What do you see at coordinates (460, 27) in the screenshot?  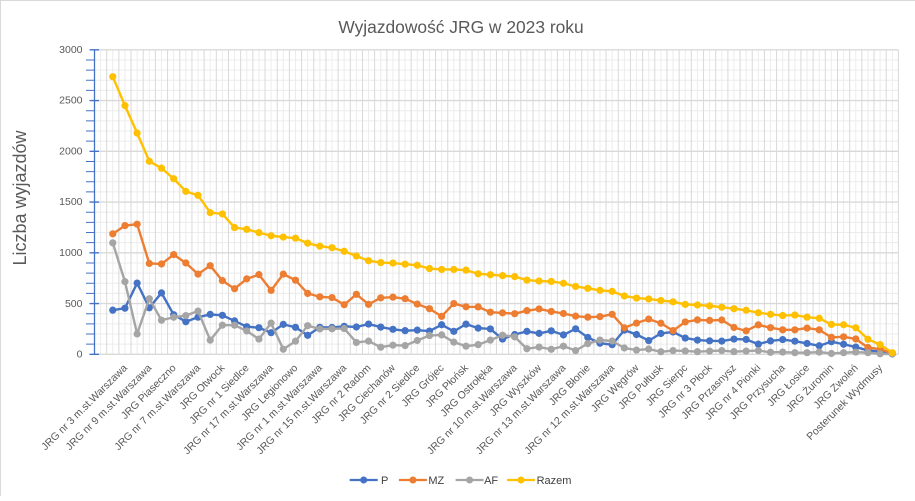 I see `svg-text: Wyjazdowość JRG w 2023 roku` at bounding box center [460, 27].